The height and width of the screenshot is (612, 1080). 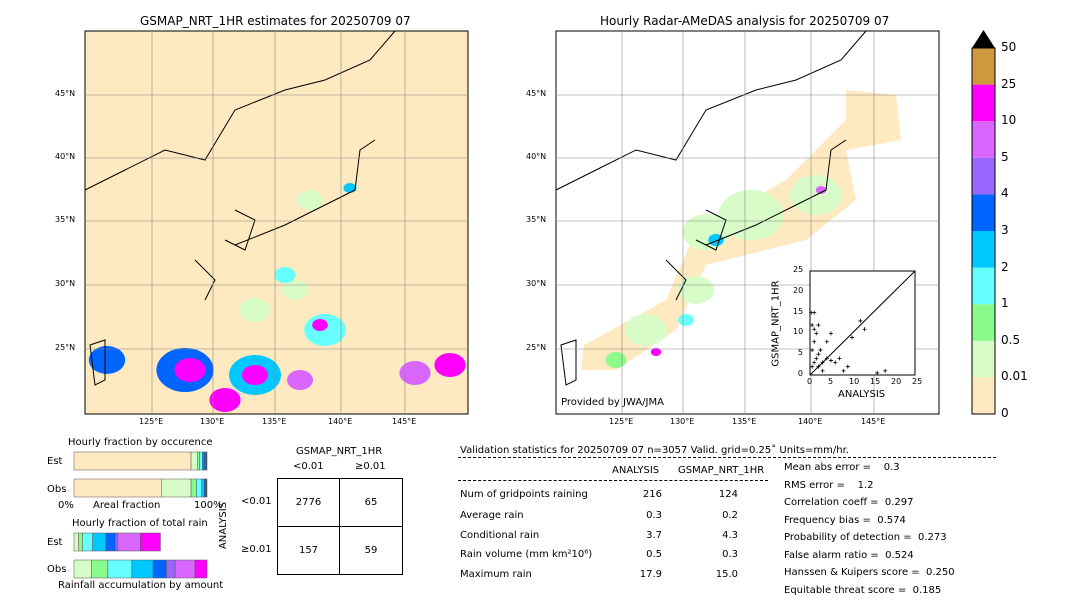 I want to click on score-line: Mean abs error = 0.3, so click(x=842, y=467).